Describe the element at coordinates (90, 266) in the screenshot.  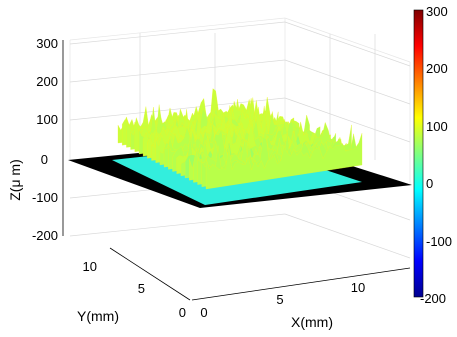
I see `y-tick-label: 10` at that location.